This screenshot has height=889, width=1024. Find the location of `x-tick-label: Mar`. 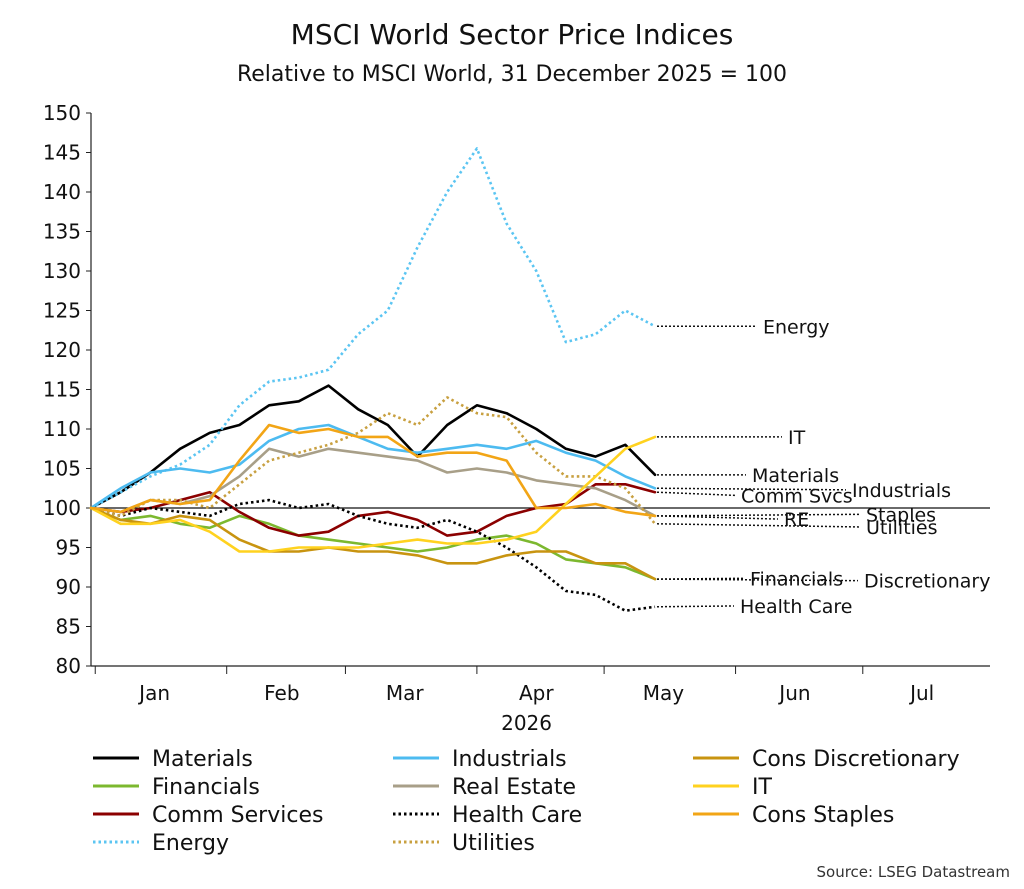

x-tick-label: Mar is located at coordinates (405, 693).